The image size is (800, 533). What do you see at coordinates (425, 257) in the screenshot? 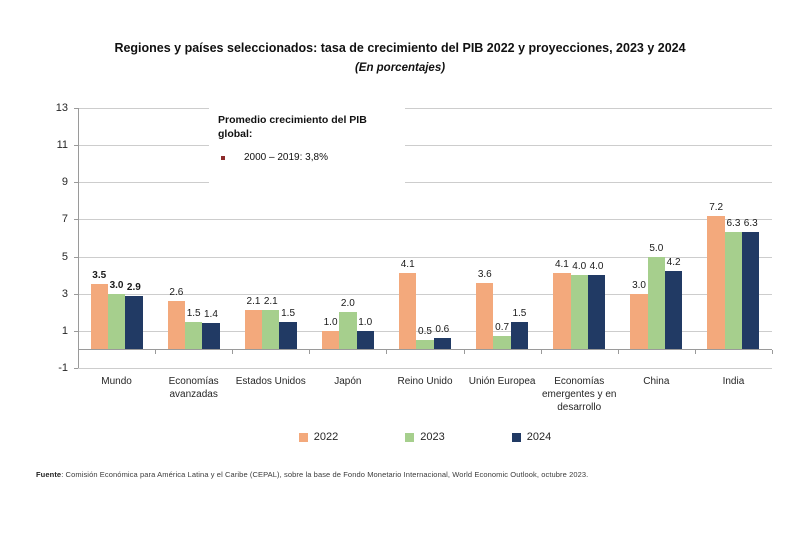
I see `gridline-y5` at bounding box center [425, 257].